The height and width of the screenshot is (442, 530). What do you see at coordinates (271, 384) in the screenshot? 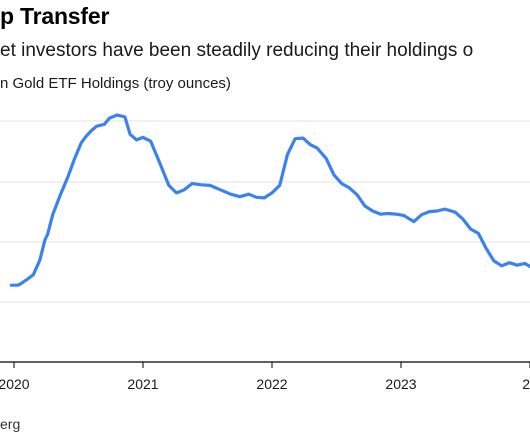
I see `x-tick-label: 2022` at bounding box center [271, 384].